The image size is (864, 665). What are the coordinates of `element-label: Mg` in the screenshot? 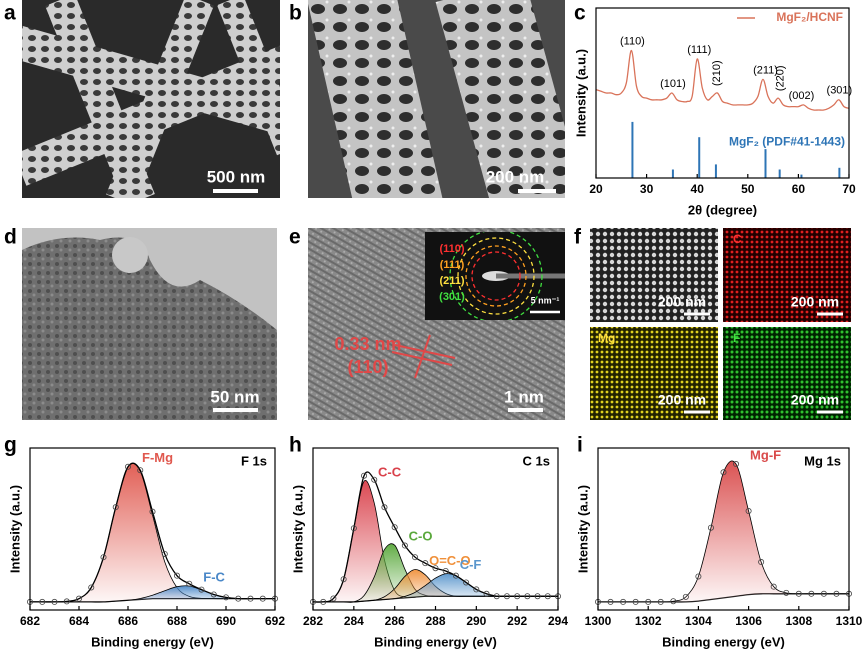 It's located at (606, 338).